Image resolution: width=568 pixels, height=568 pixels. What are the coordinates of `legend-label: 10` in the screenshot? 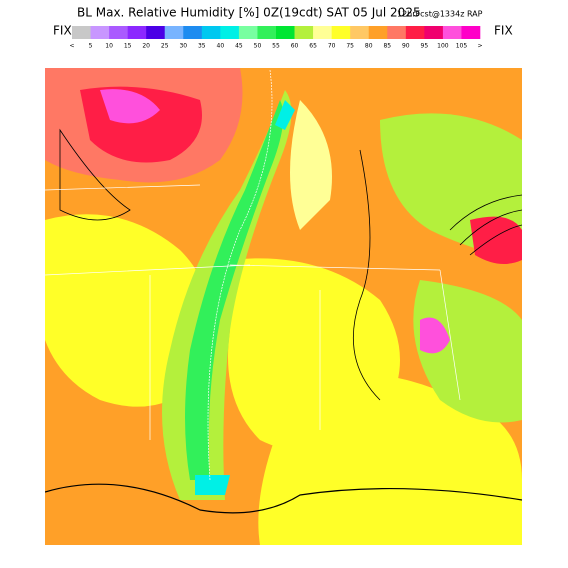 It's located at (109, 46).